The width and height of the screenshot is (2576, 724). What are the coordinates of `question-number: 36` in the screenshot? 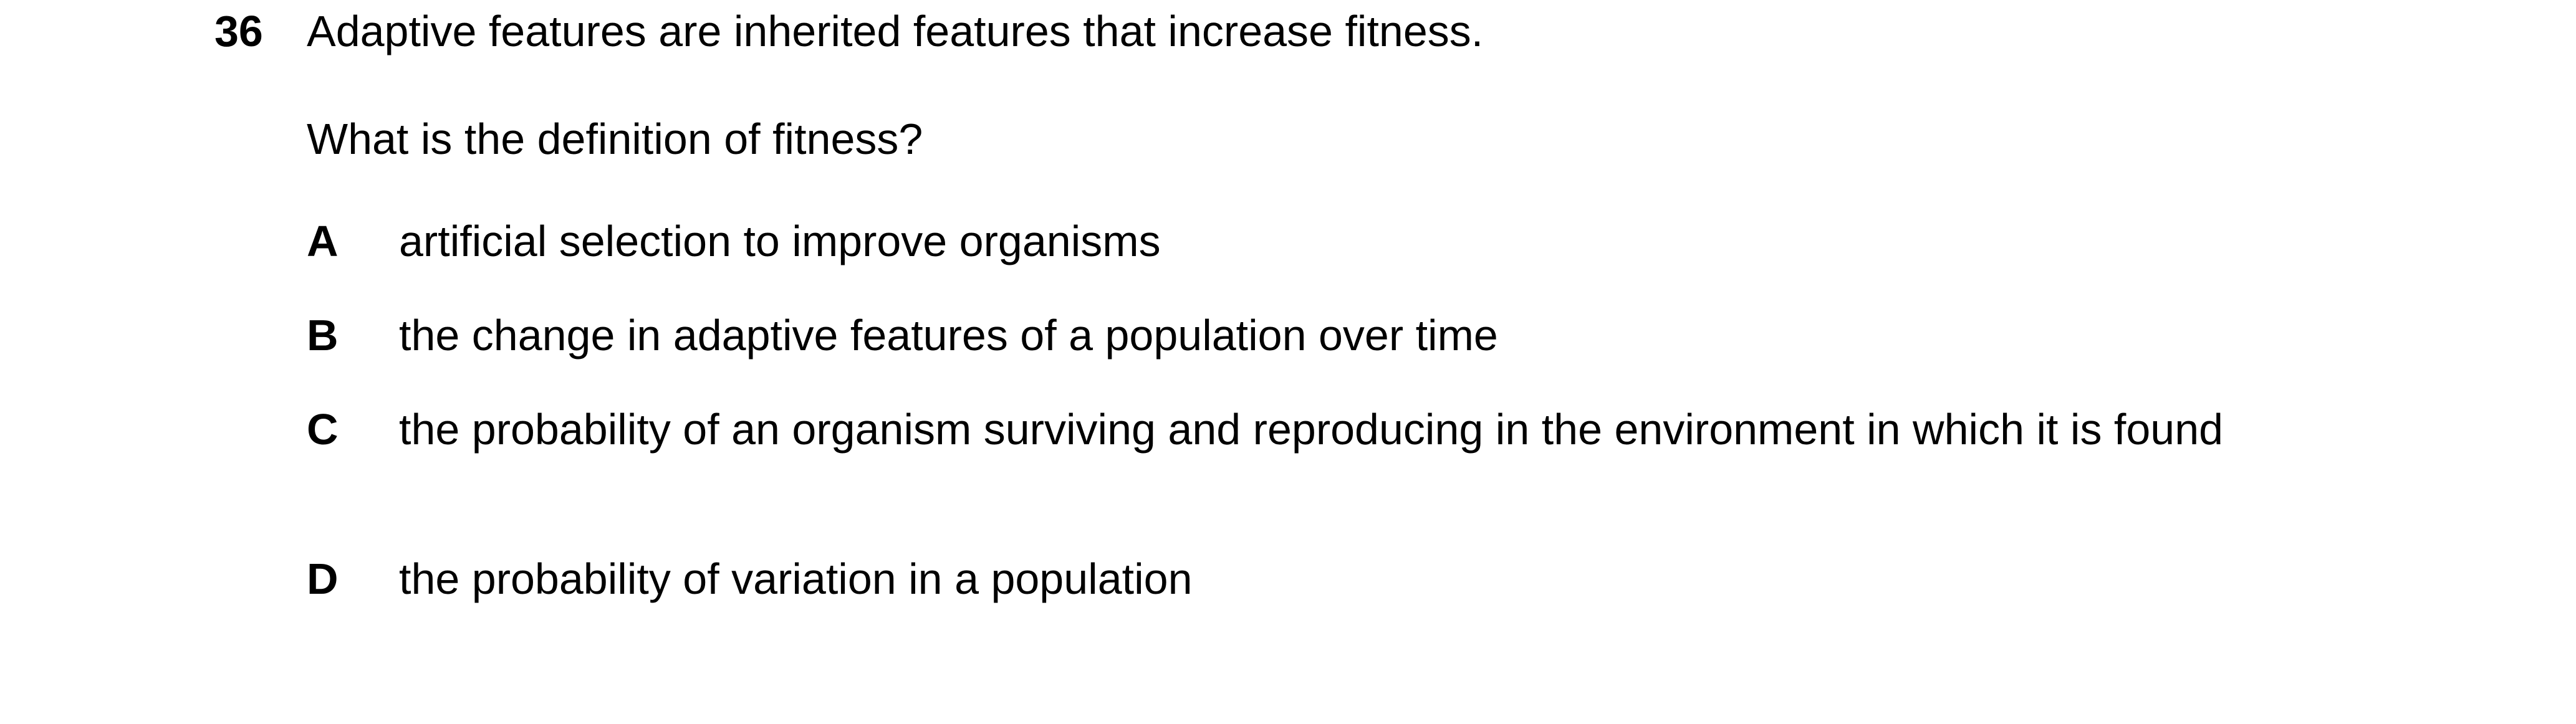 It's located at (238, 31).